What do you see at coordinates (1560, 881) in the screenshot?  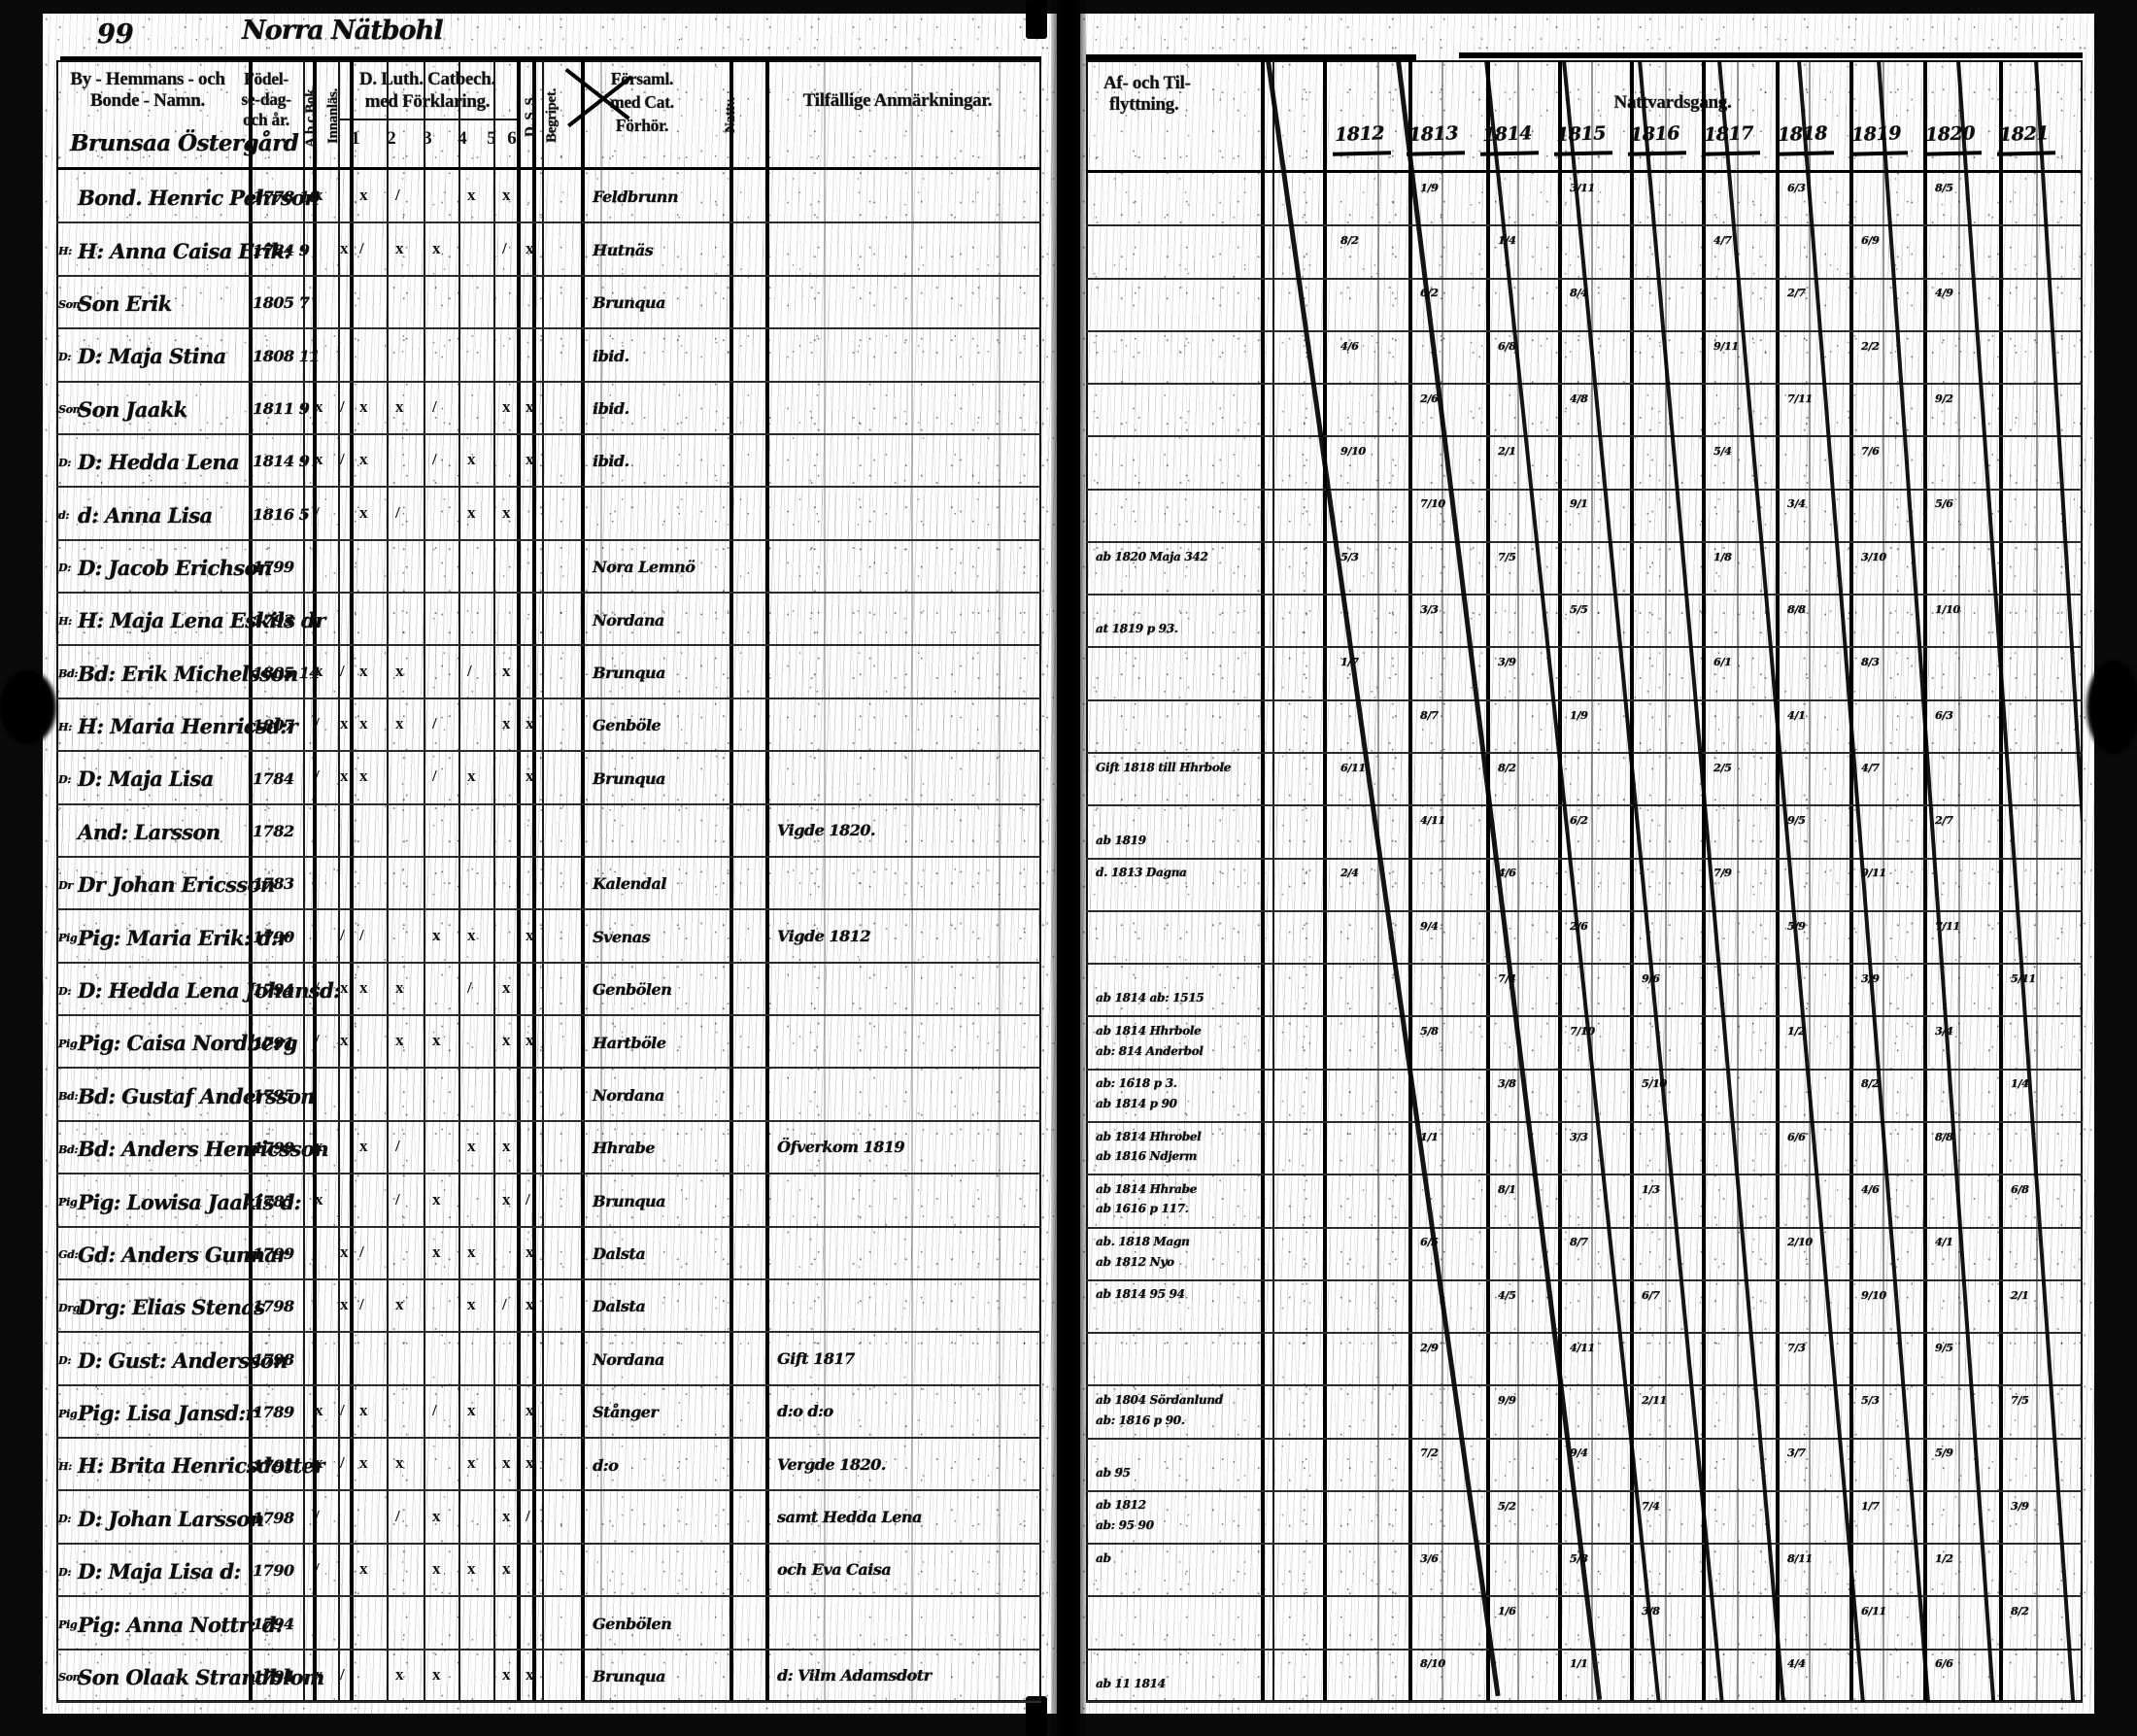 I see `vrule-r-y1814` at bounding box center [1560, 881].